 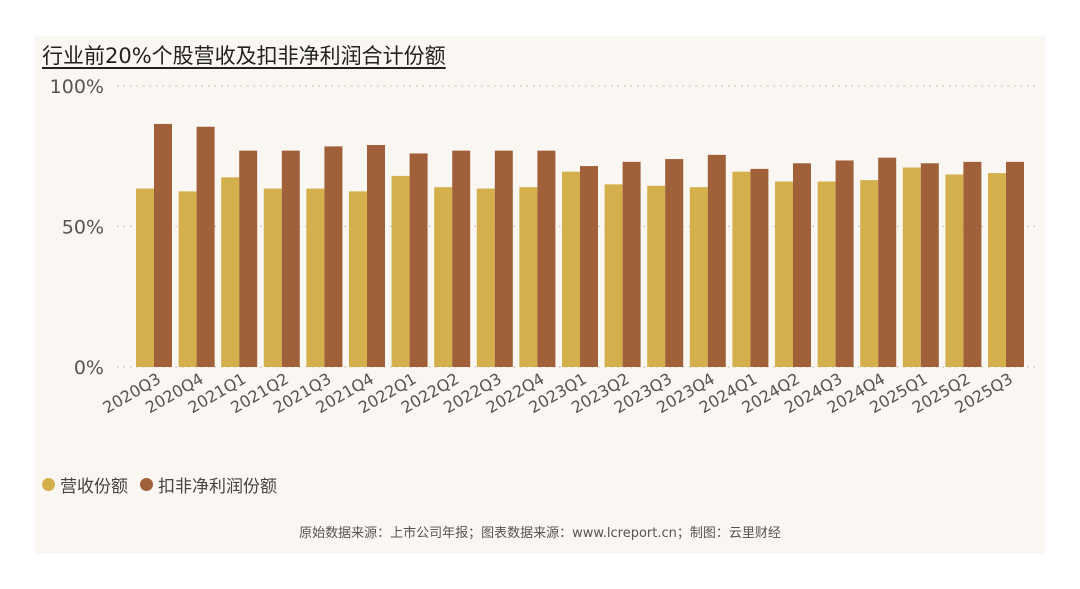 I want to click on legend-item-profit: 扣非净利润份额, so click(x=208, y=484).